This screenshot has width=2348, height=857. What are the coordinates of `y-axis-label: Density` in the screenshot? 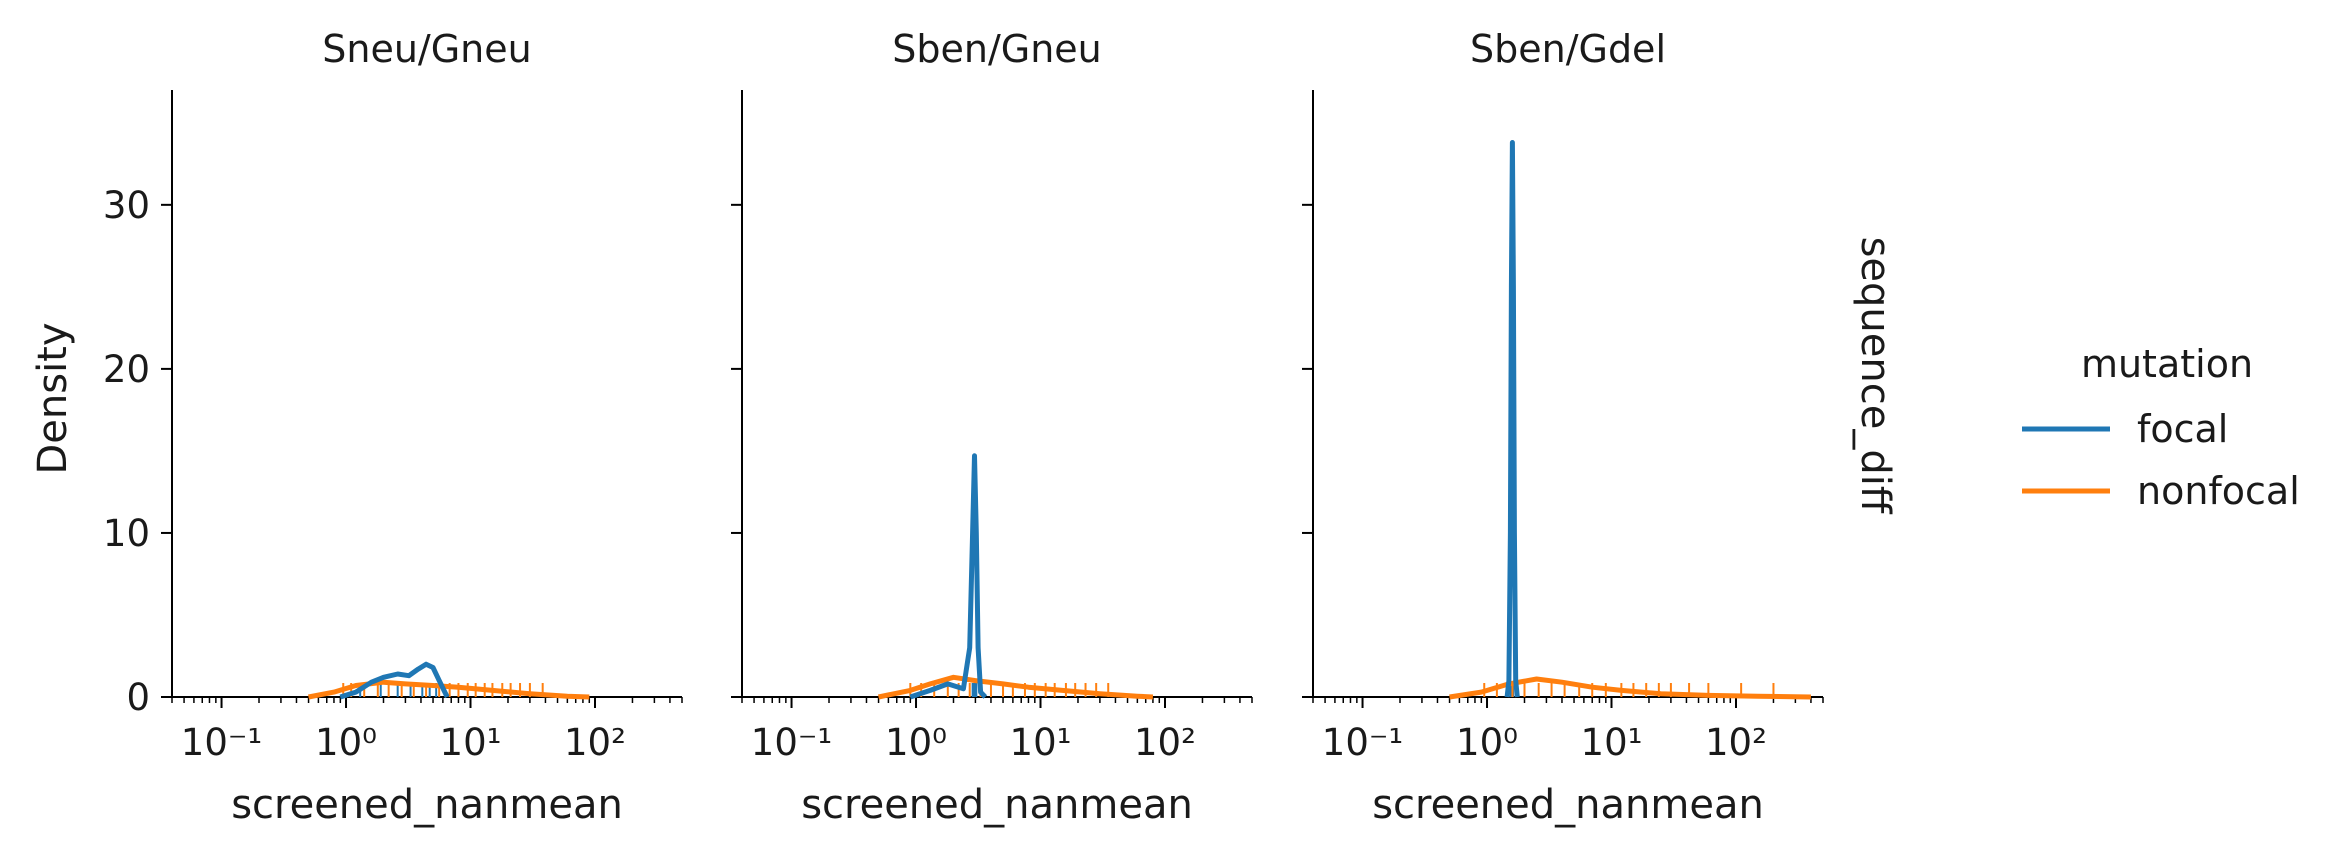 It's located at (53, 398).